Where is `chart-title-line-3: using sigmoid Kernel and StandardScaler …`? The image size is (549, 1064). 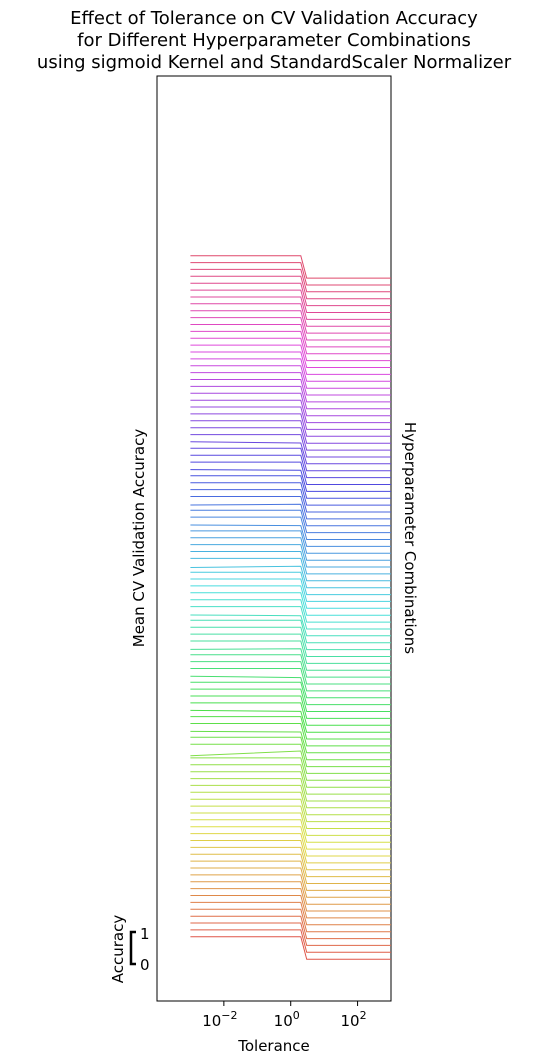 chart-title-line-3: using sigmoid Kernel and StandardScaler … is located at coordinates (274, 62).